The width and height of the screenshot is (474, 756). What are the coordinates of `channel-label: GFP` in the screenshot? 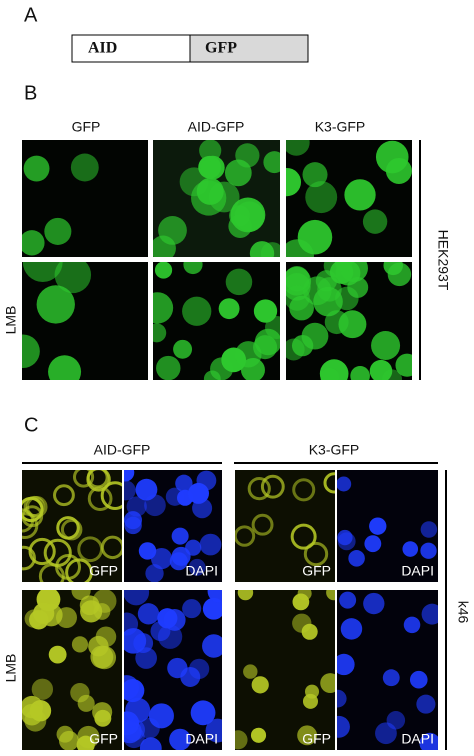 It's located at (316, 571).